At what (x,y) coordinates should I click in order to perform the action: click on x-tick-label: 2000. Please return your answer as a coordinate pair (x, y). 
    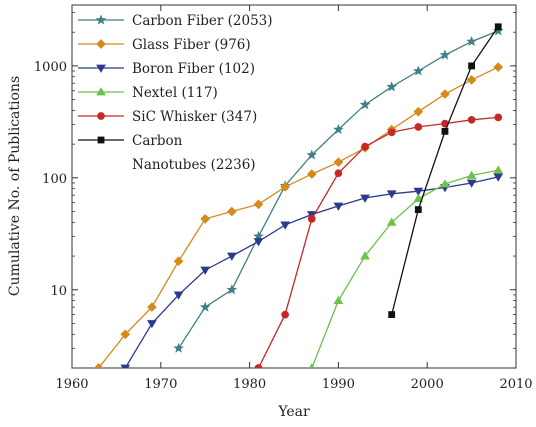
    Looking at the image, I should click on (427, 384).